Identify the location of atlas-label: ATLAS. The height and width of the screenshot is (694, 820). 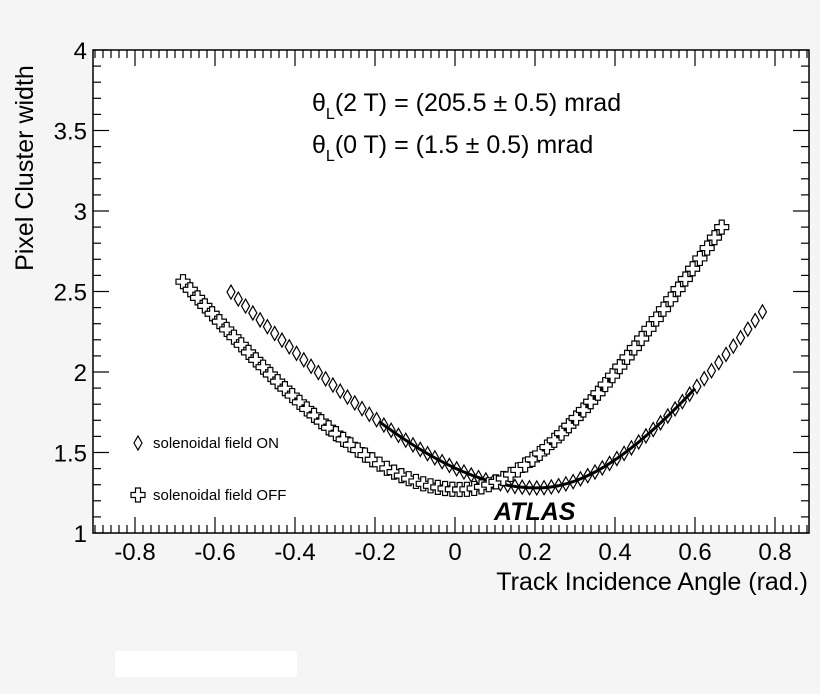
(534, 512).